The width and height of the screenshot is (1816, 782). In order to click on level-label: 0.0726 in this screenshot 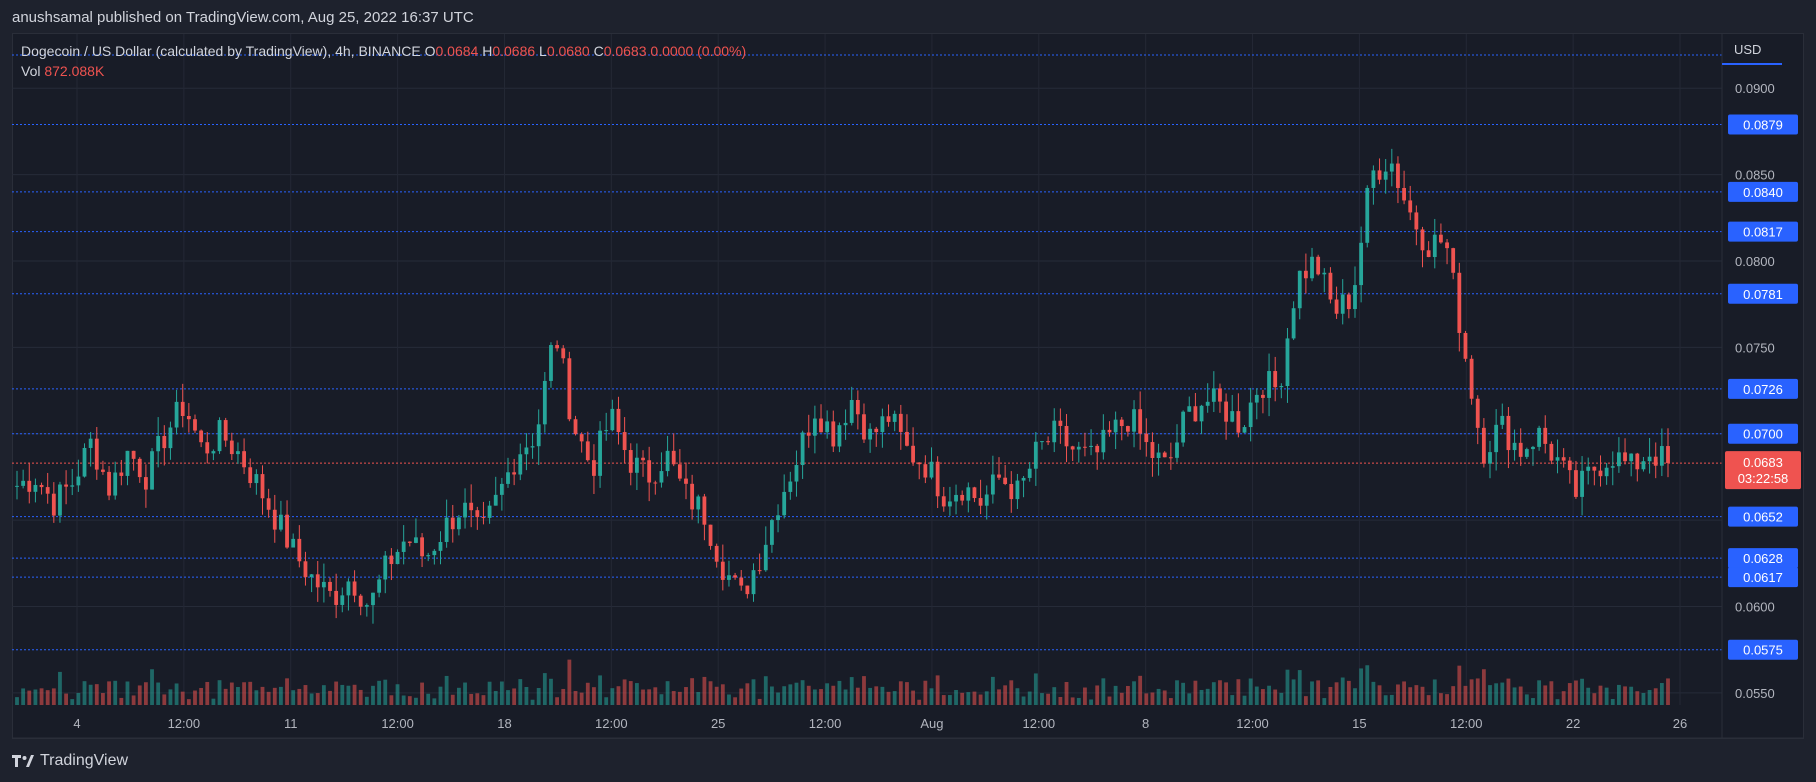, I will do `click(1763, 389)`.